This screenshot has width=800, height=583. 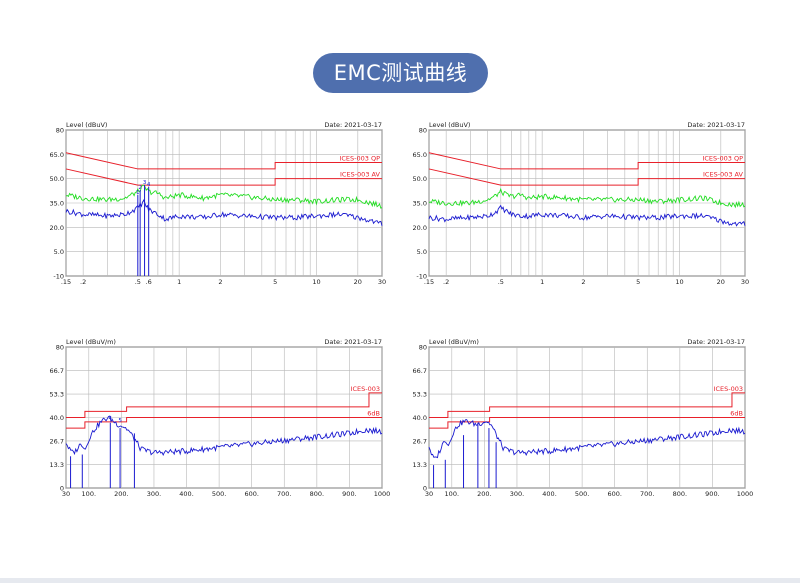 What do you see at coordinates (400, 580) in the screenshot?
I see `bottom-divider` at bounding box center [400, 580].